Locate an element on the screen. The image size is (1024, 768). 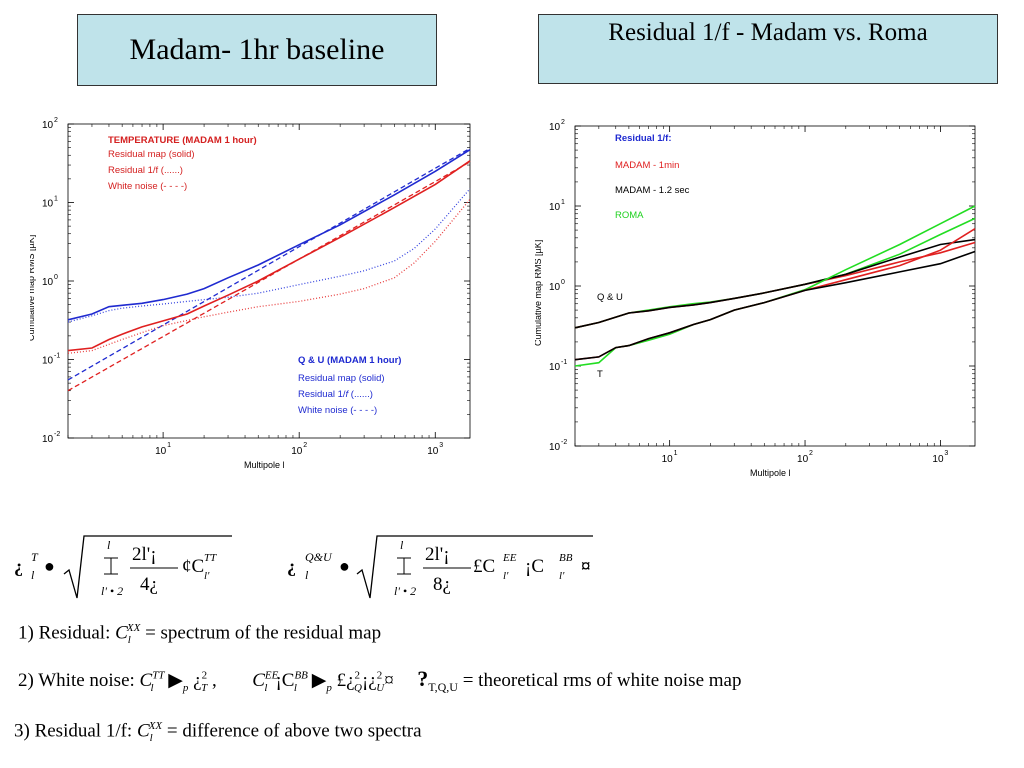
n2-op1: ▶ is located at coordinates (173, 680).